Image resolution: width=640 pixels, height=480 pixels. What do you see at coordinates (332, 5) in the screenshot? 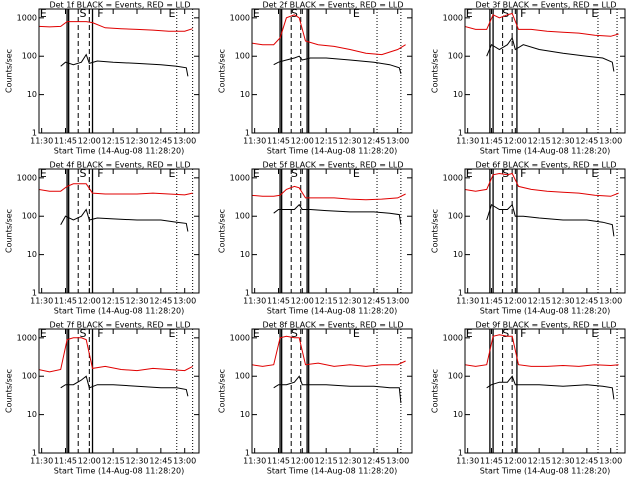
I see `chart-title: Det 2f BLACK = Events, RED = LLD` at bounding box center [332, 5].